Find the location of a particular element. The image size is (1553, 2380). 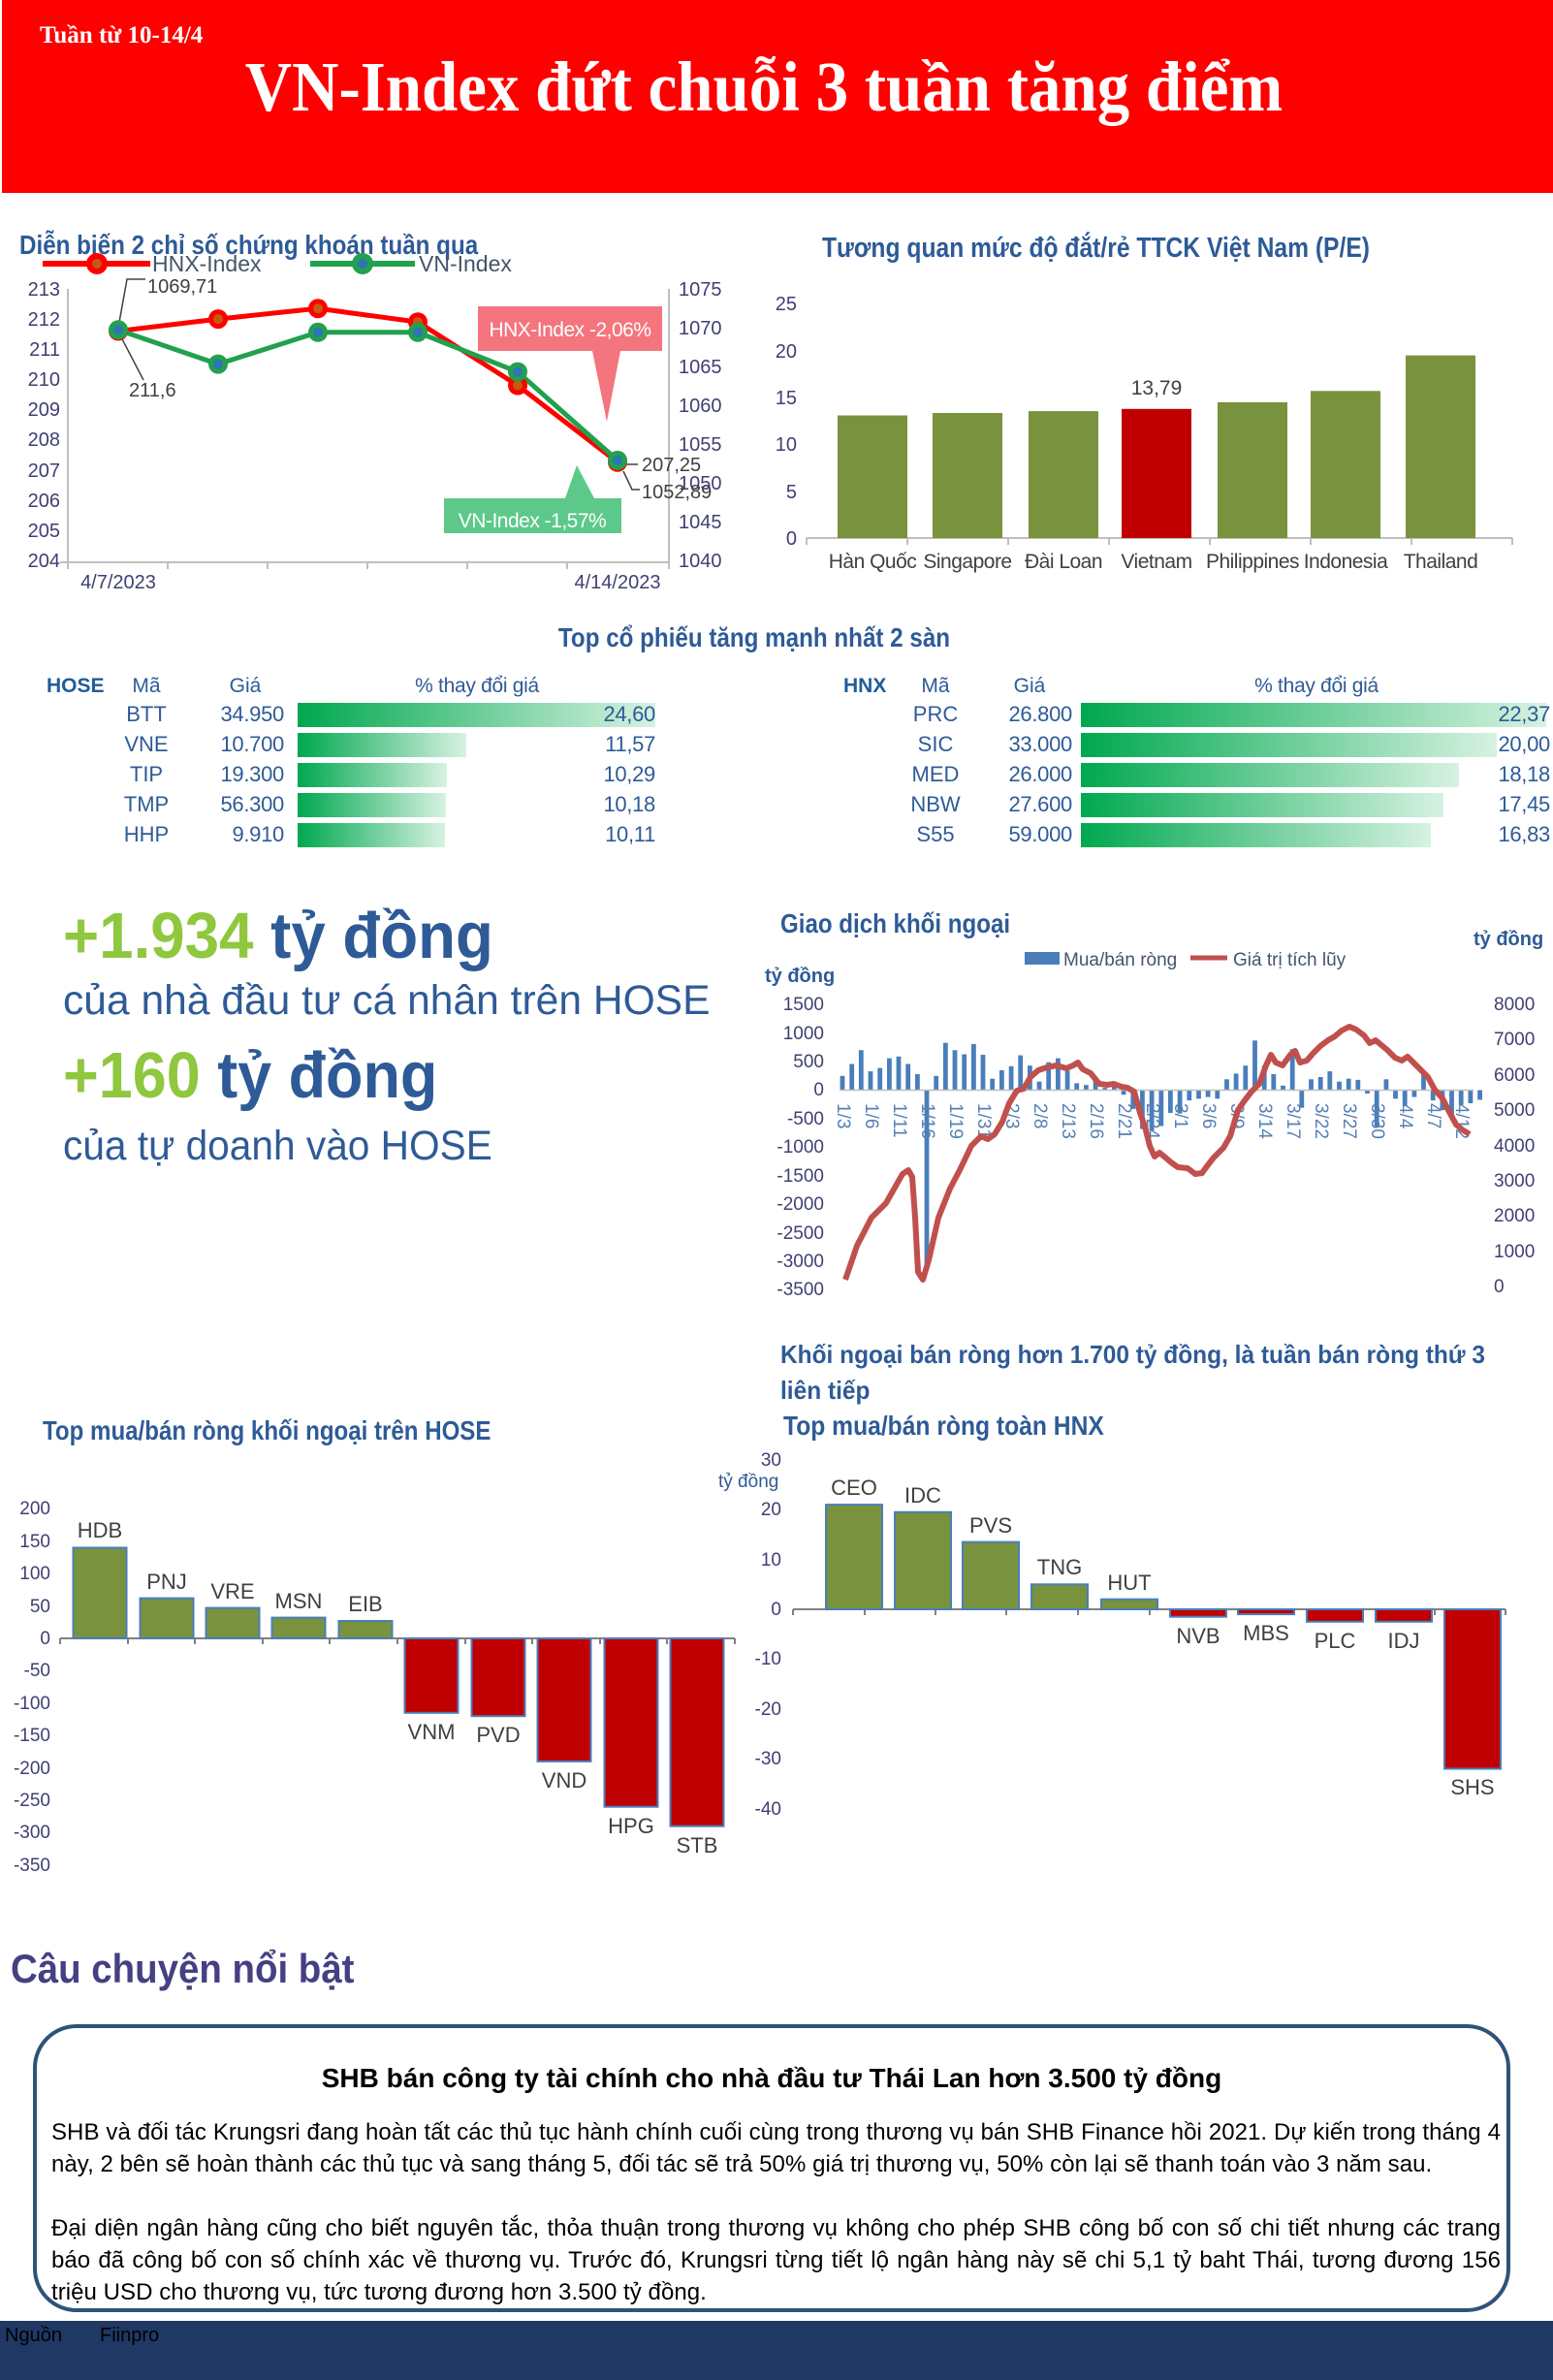

svg-text: 7000 is located at coordinates (1515, 1040).